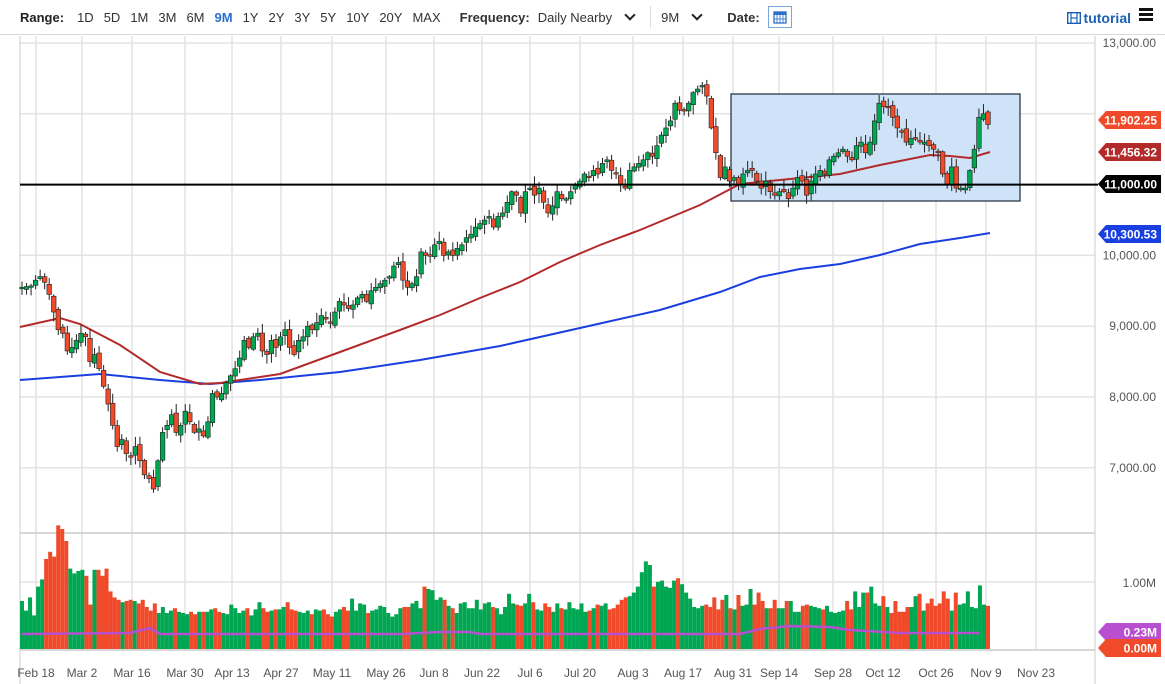  What do you see at coordinates (651, 17) in the screenshot?
I see `divider` at bounding box center [651, 17].